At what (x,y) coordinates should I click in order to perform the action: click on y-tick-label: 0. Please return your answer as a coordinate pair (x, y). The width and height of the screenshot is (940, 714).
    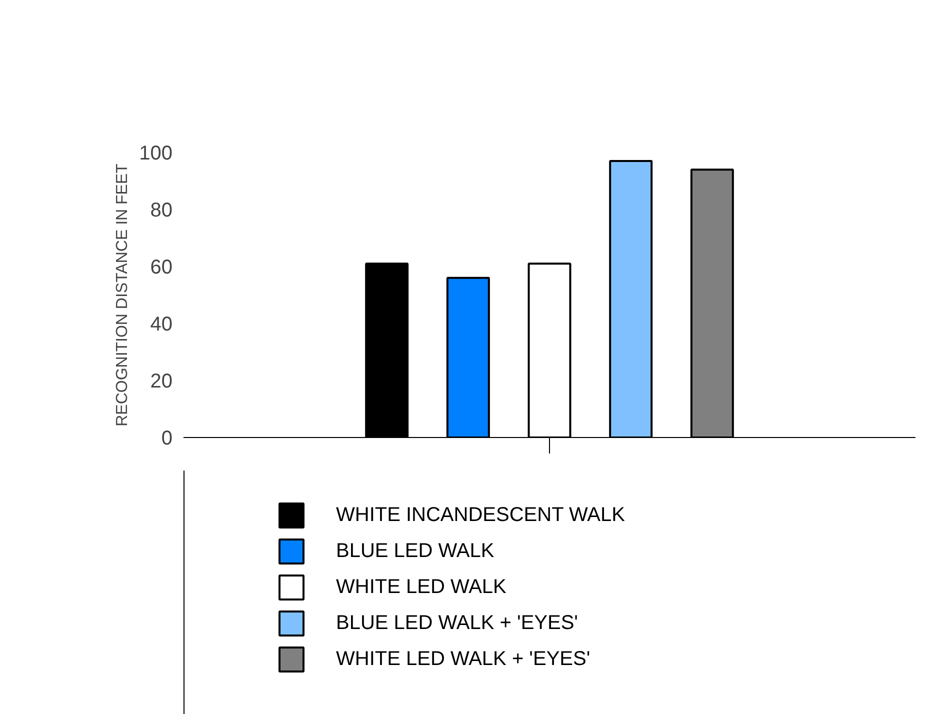
    Looking at the image, I should click on (166, 439).